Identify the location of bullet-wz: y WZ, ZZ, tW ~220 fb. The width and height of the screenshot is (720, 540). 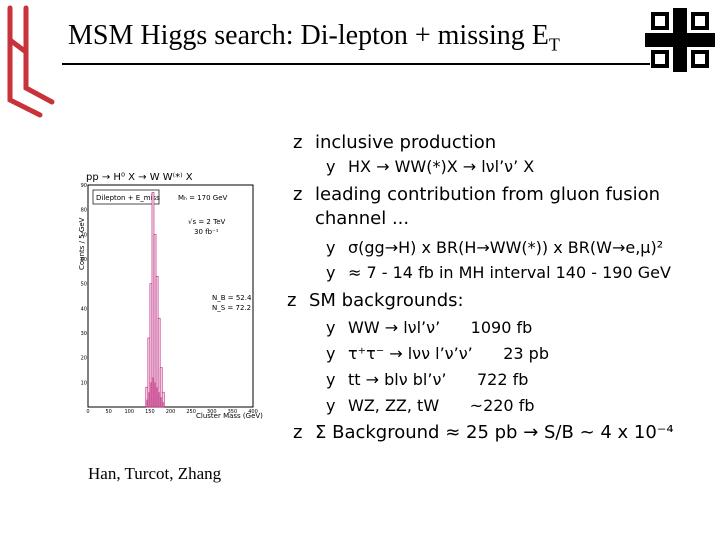
(430, 405).